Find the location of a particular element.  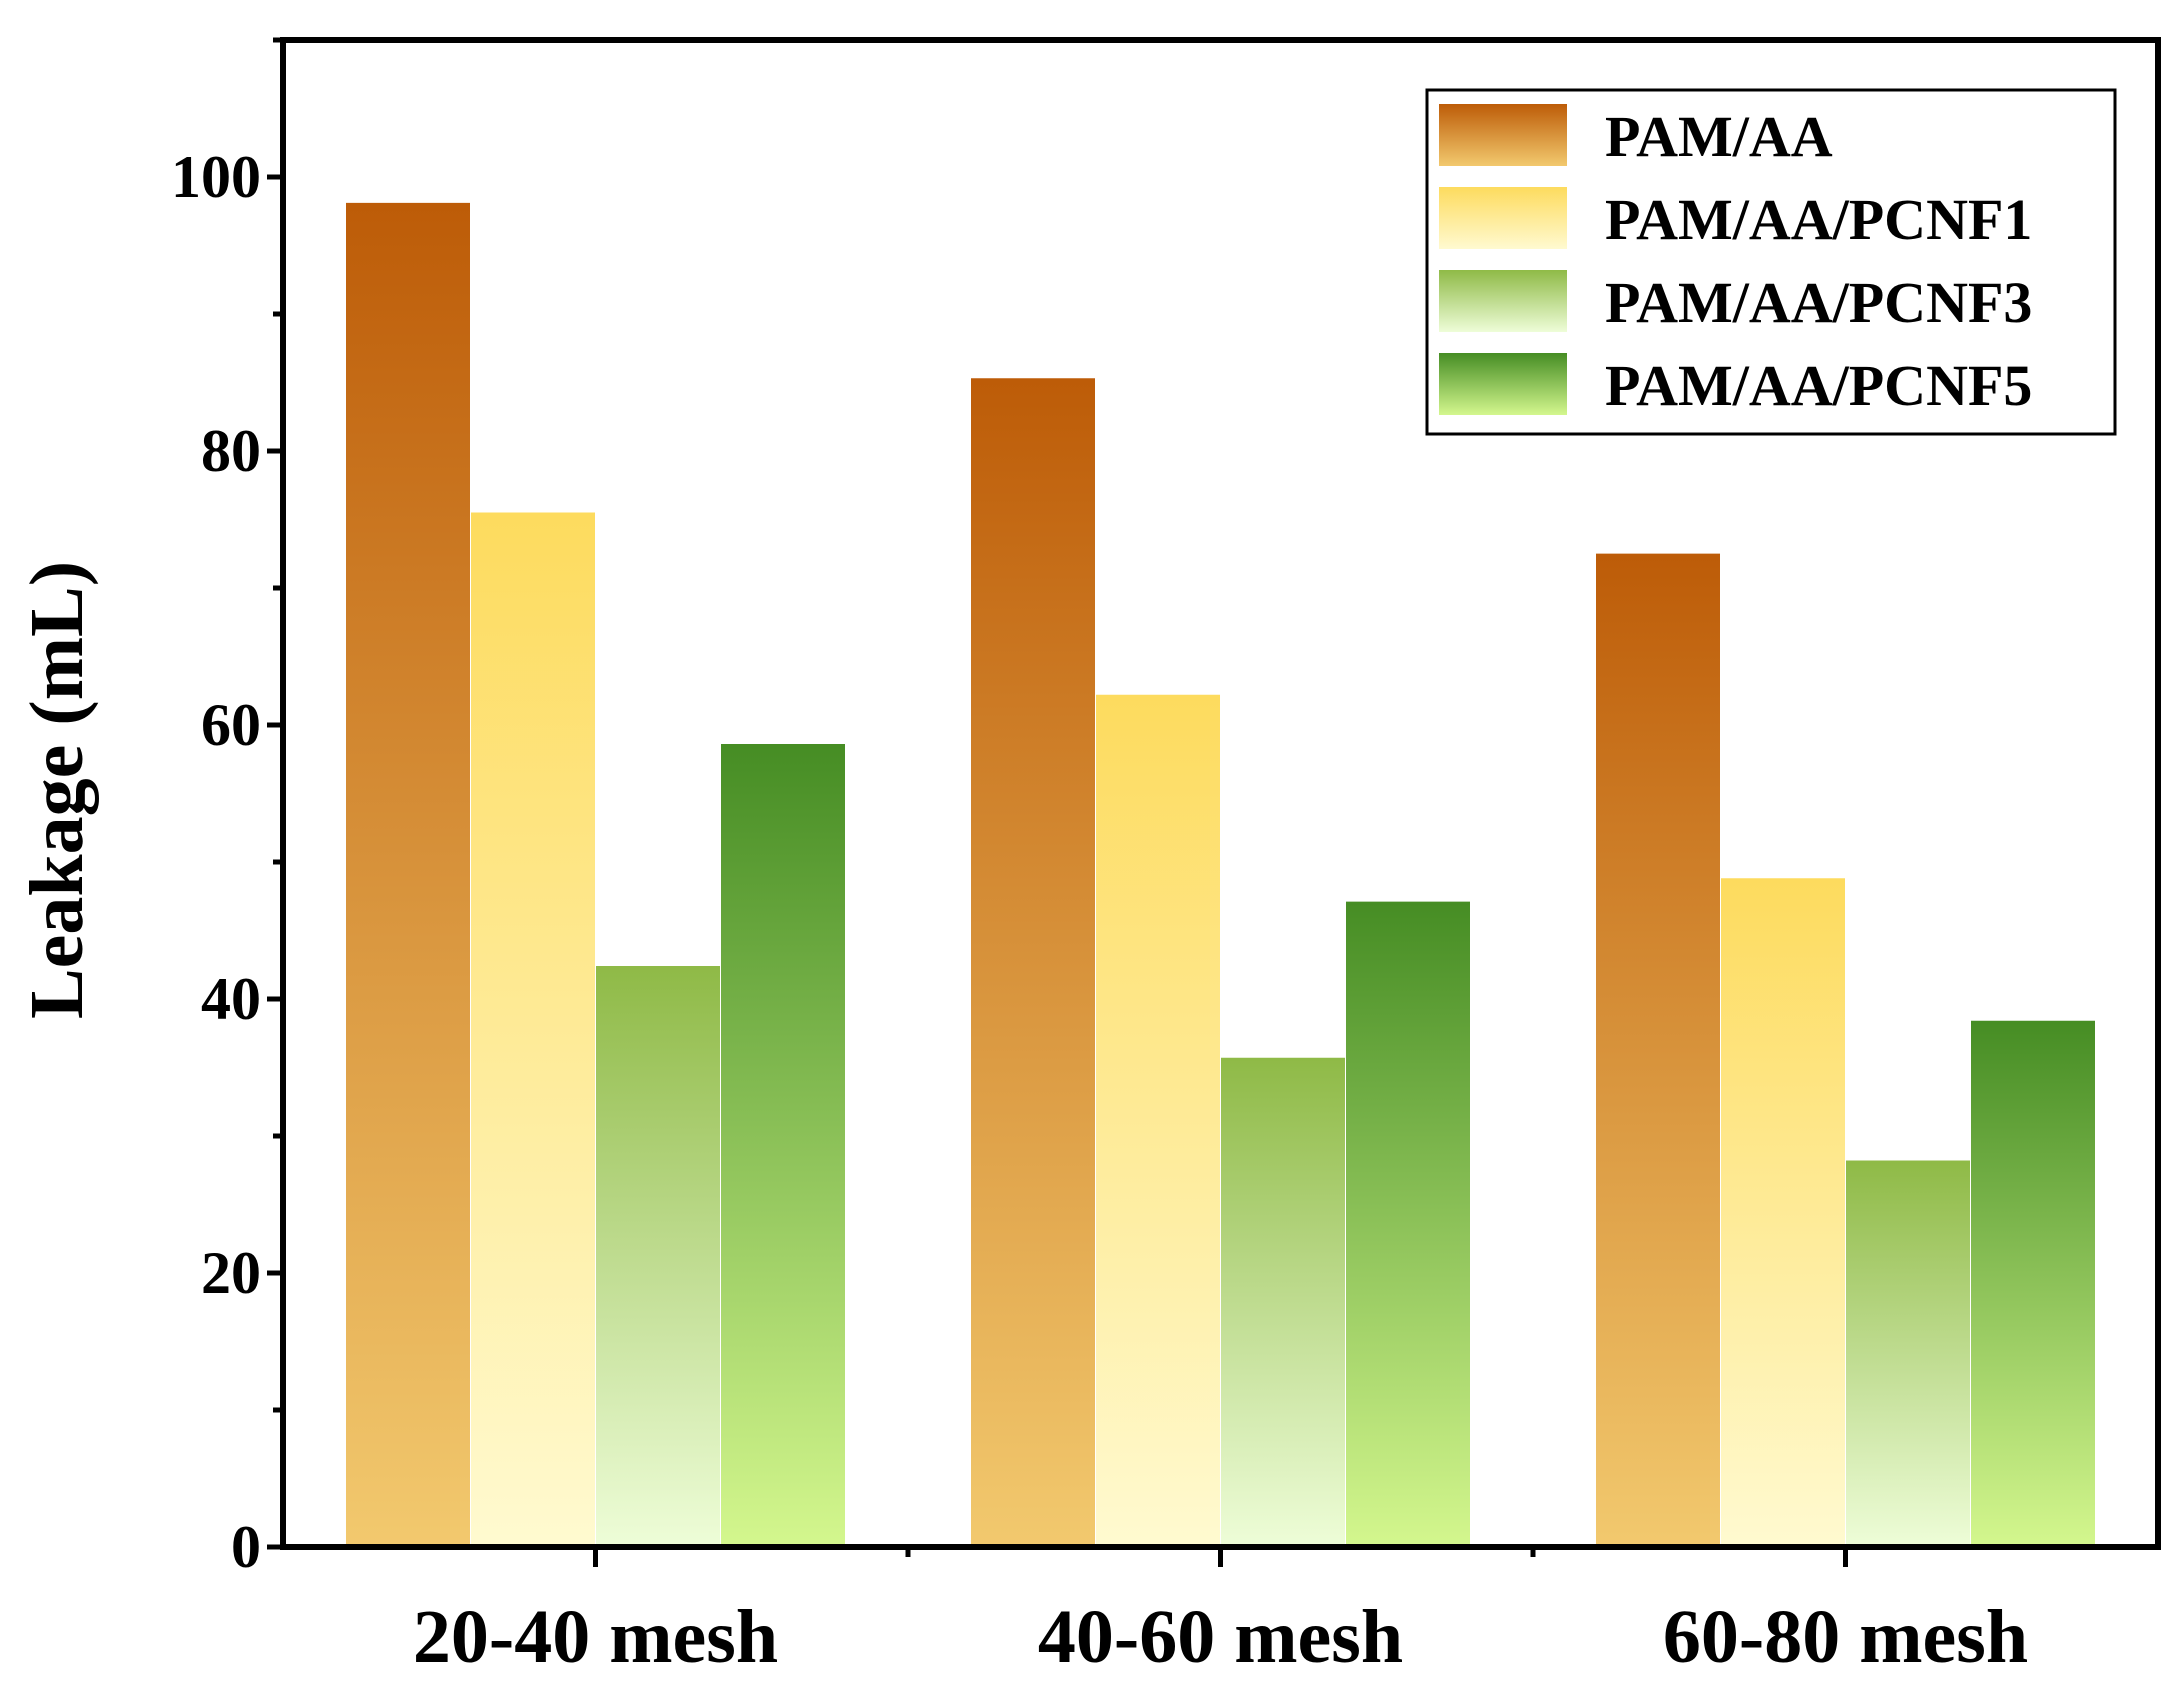

legend-label-1: PAM/AA is located at coordinates (1719, 136).